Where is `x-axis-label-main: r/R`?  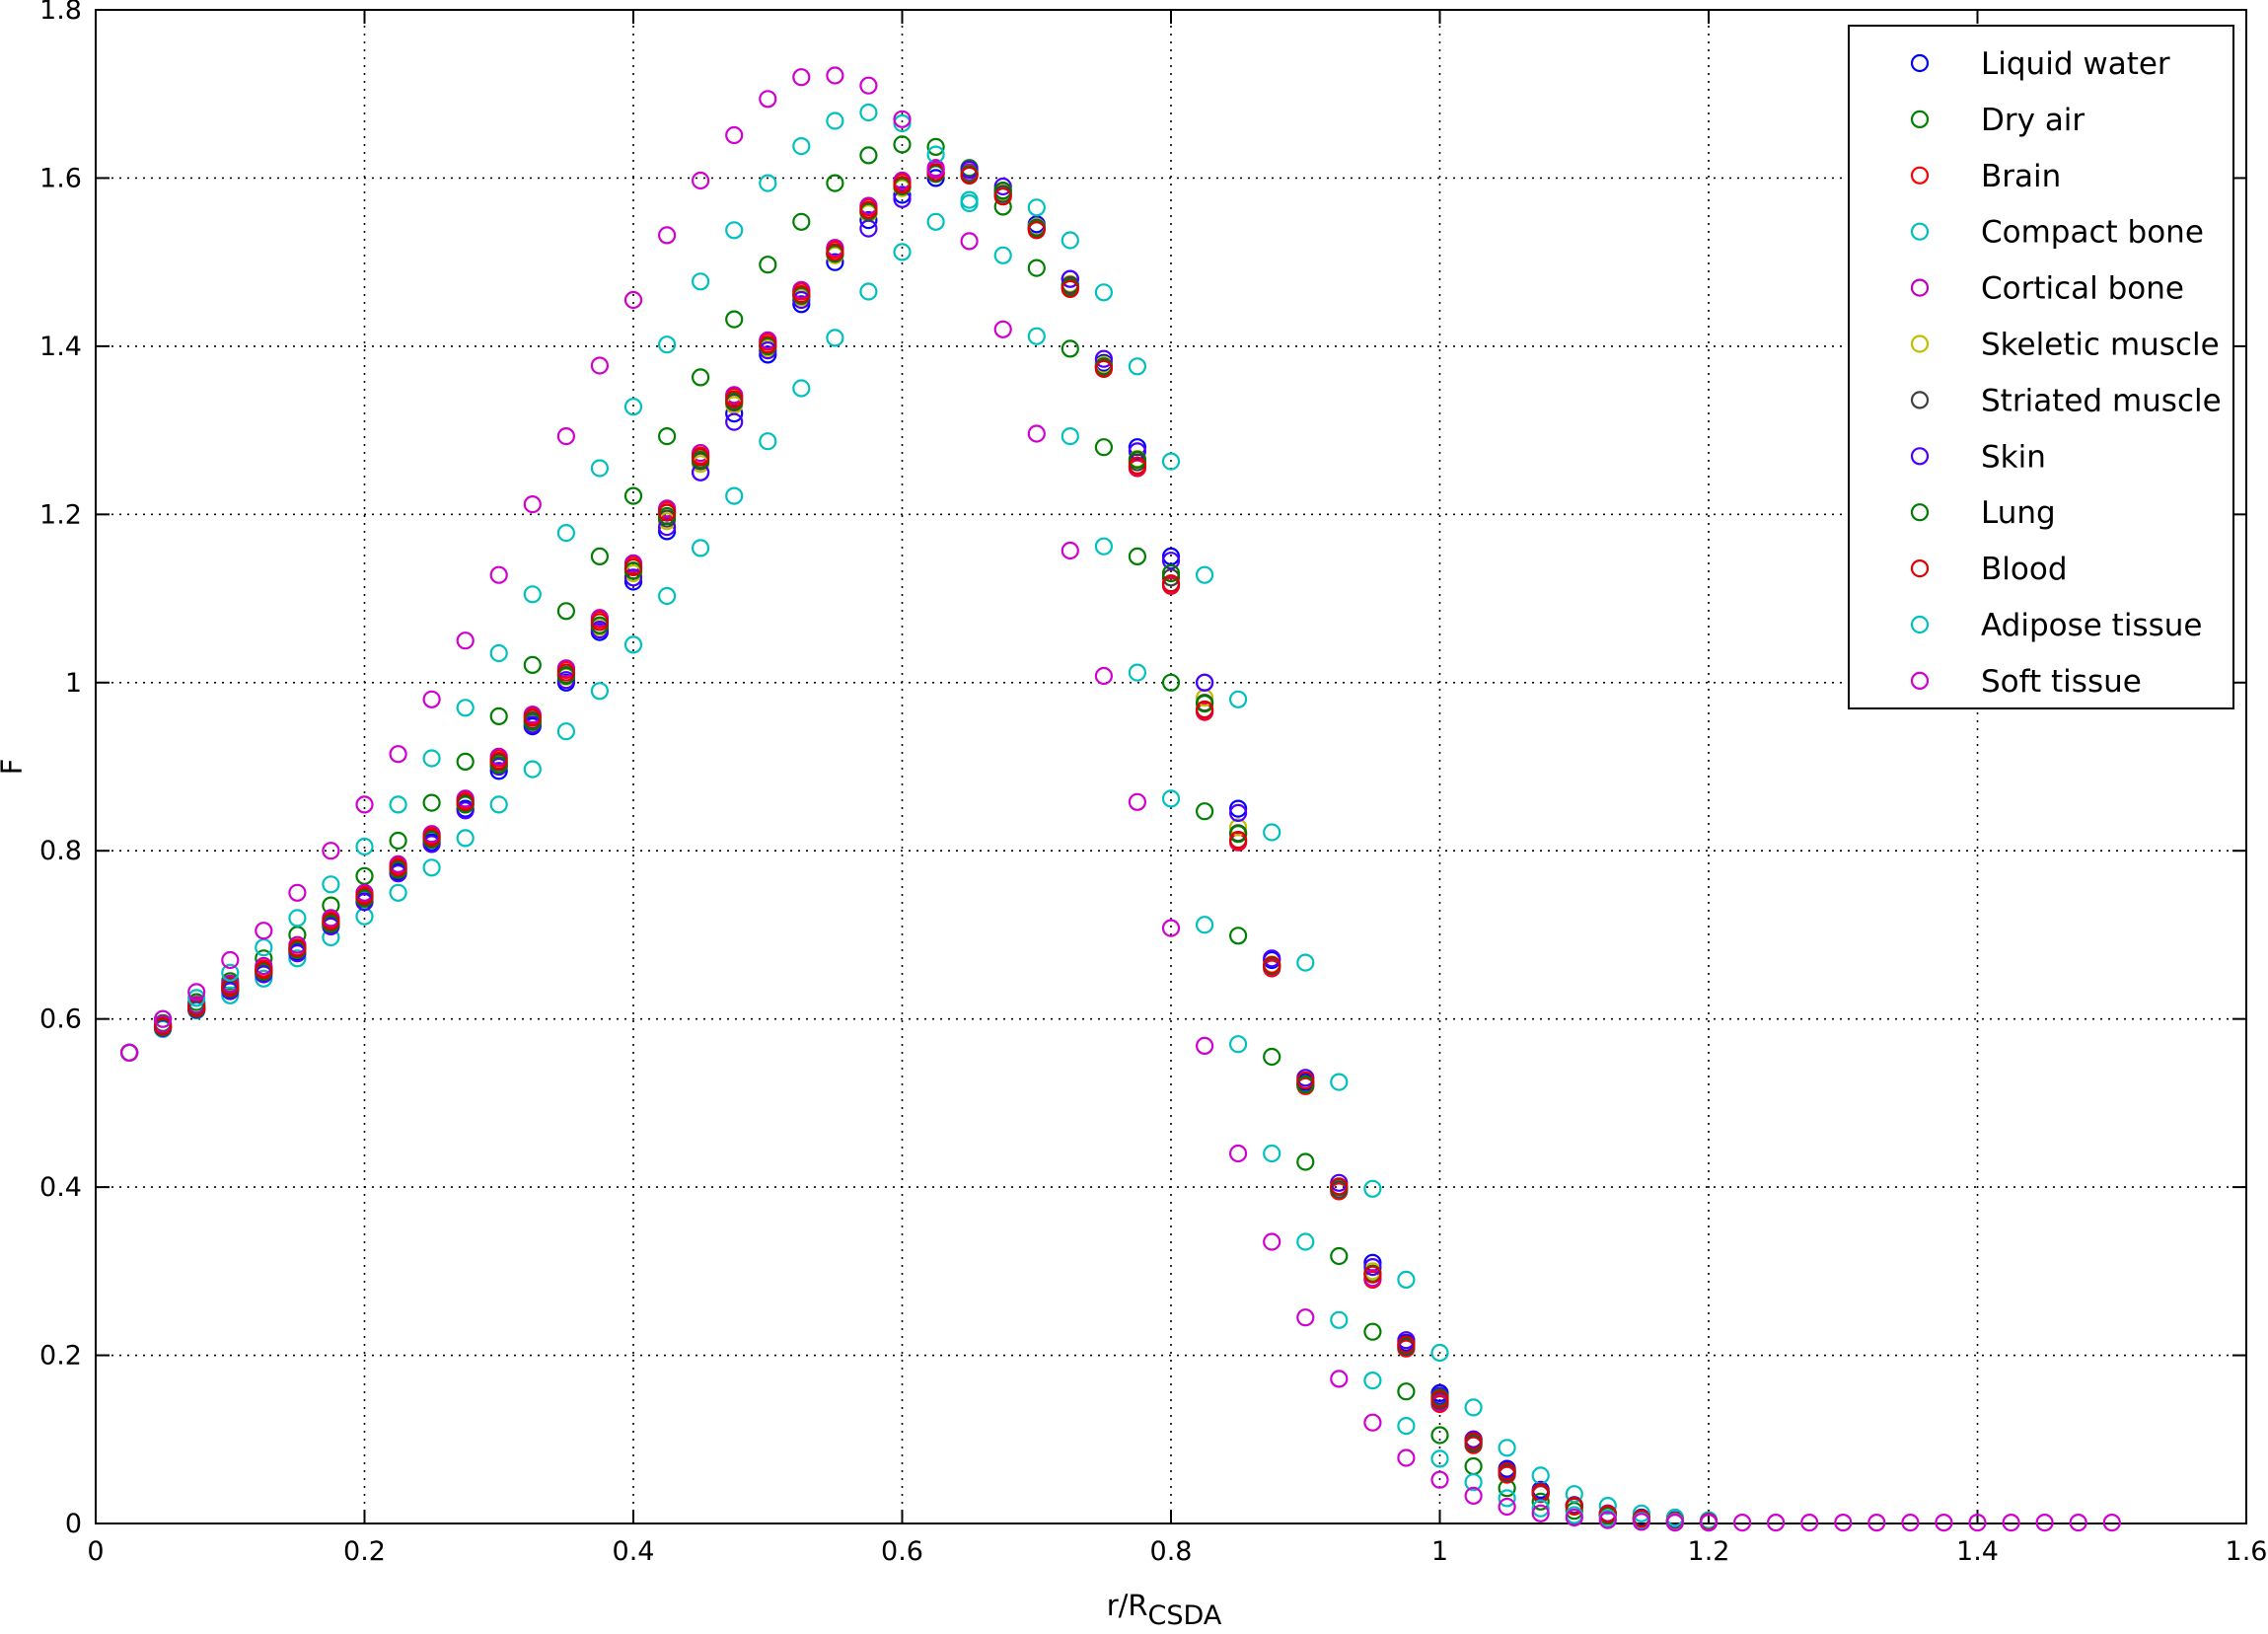
x-axis-label-main: r/R is located at coordinates (1127, 1605).